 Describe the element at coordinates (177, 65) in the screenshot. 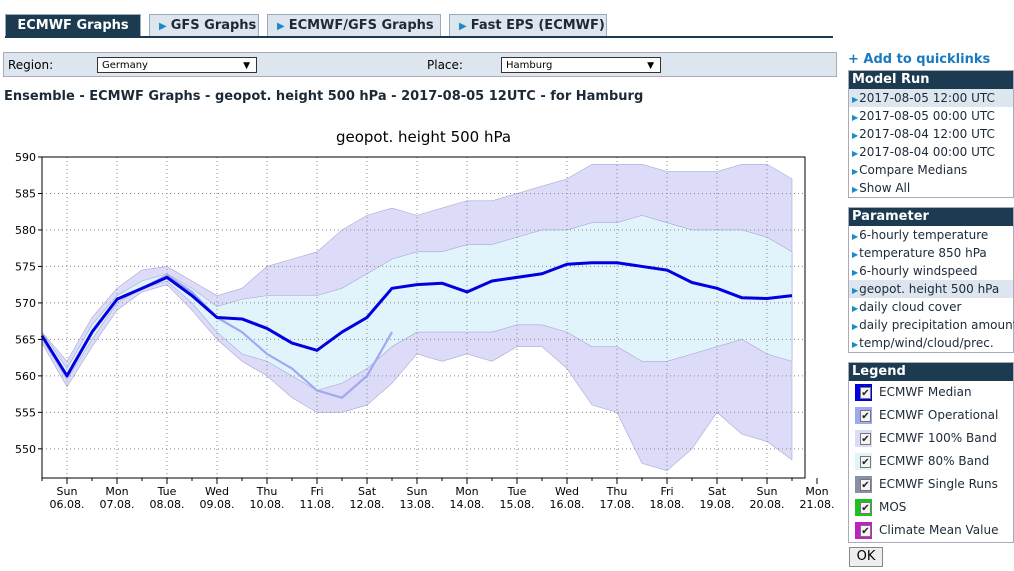

I see `region-select: Germany` at that location.